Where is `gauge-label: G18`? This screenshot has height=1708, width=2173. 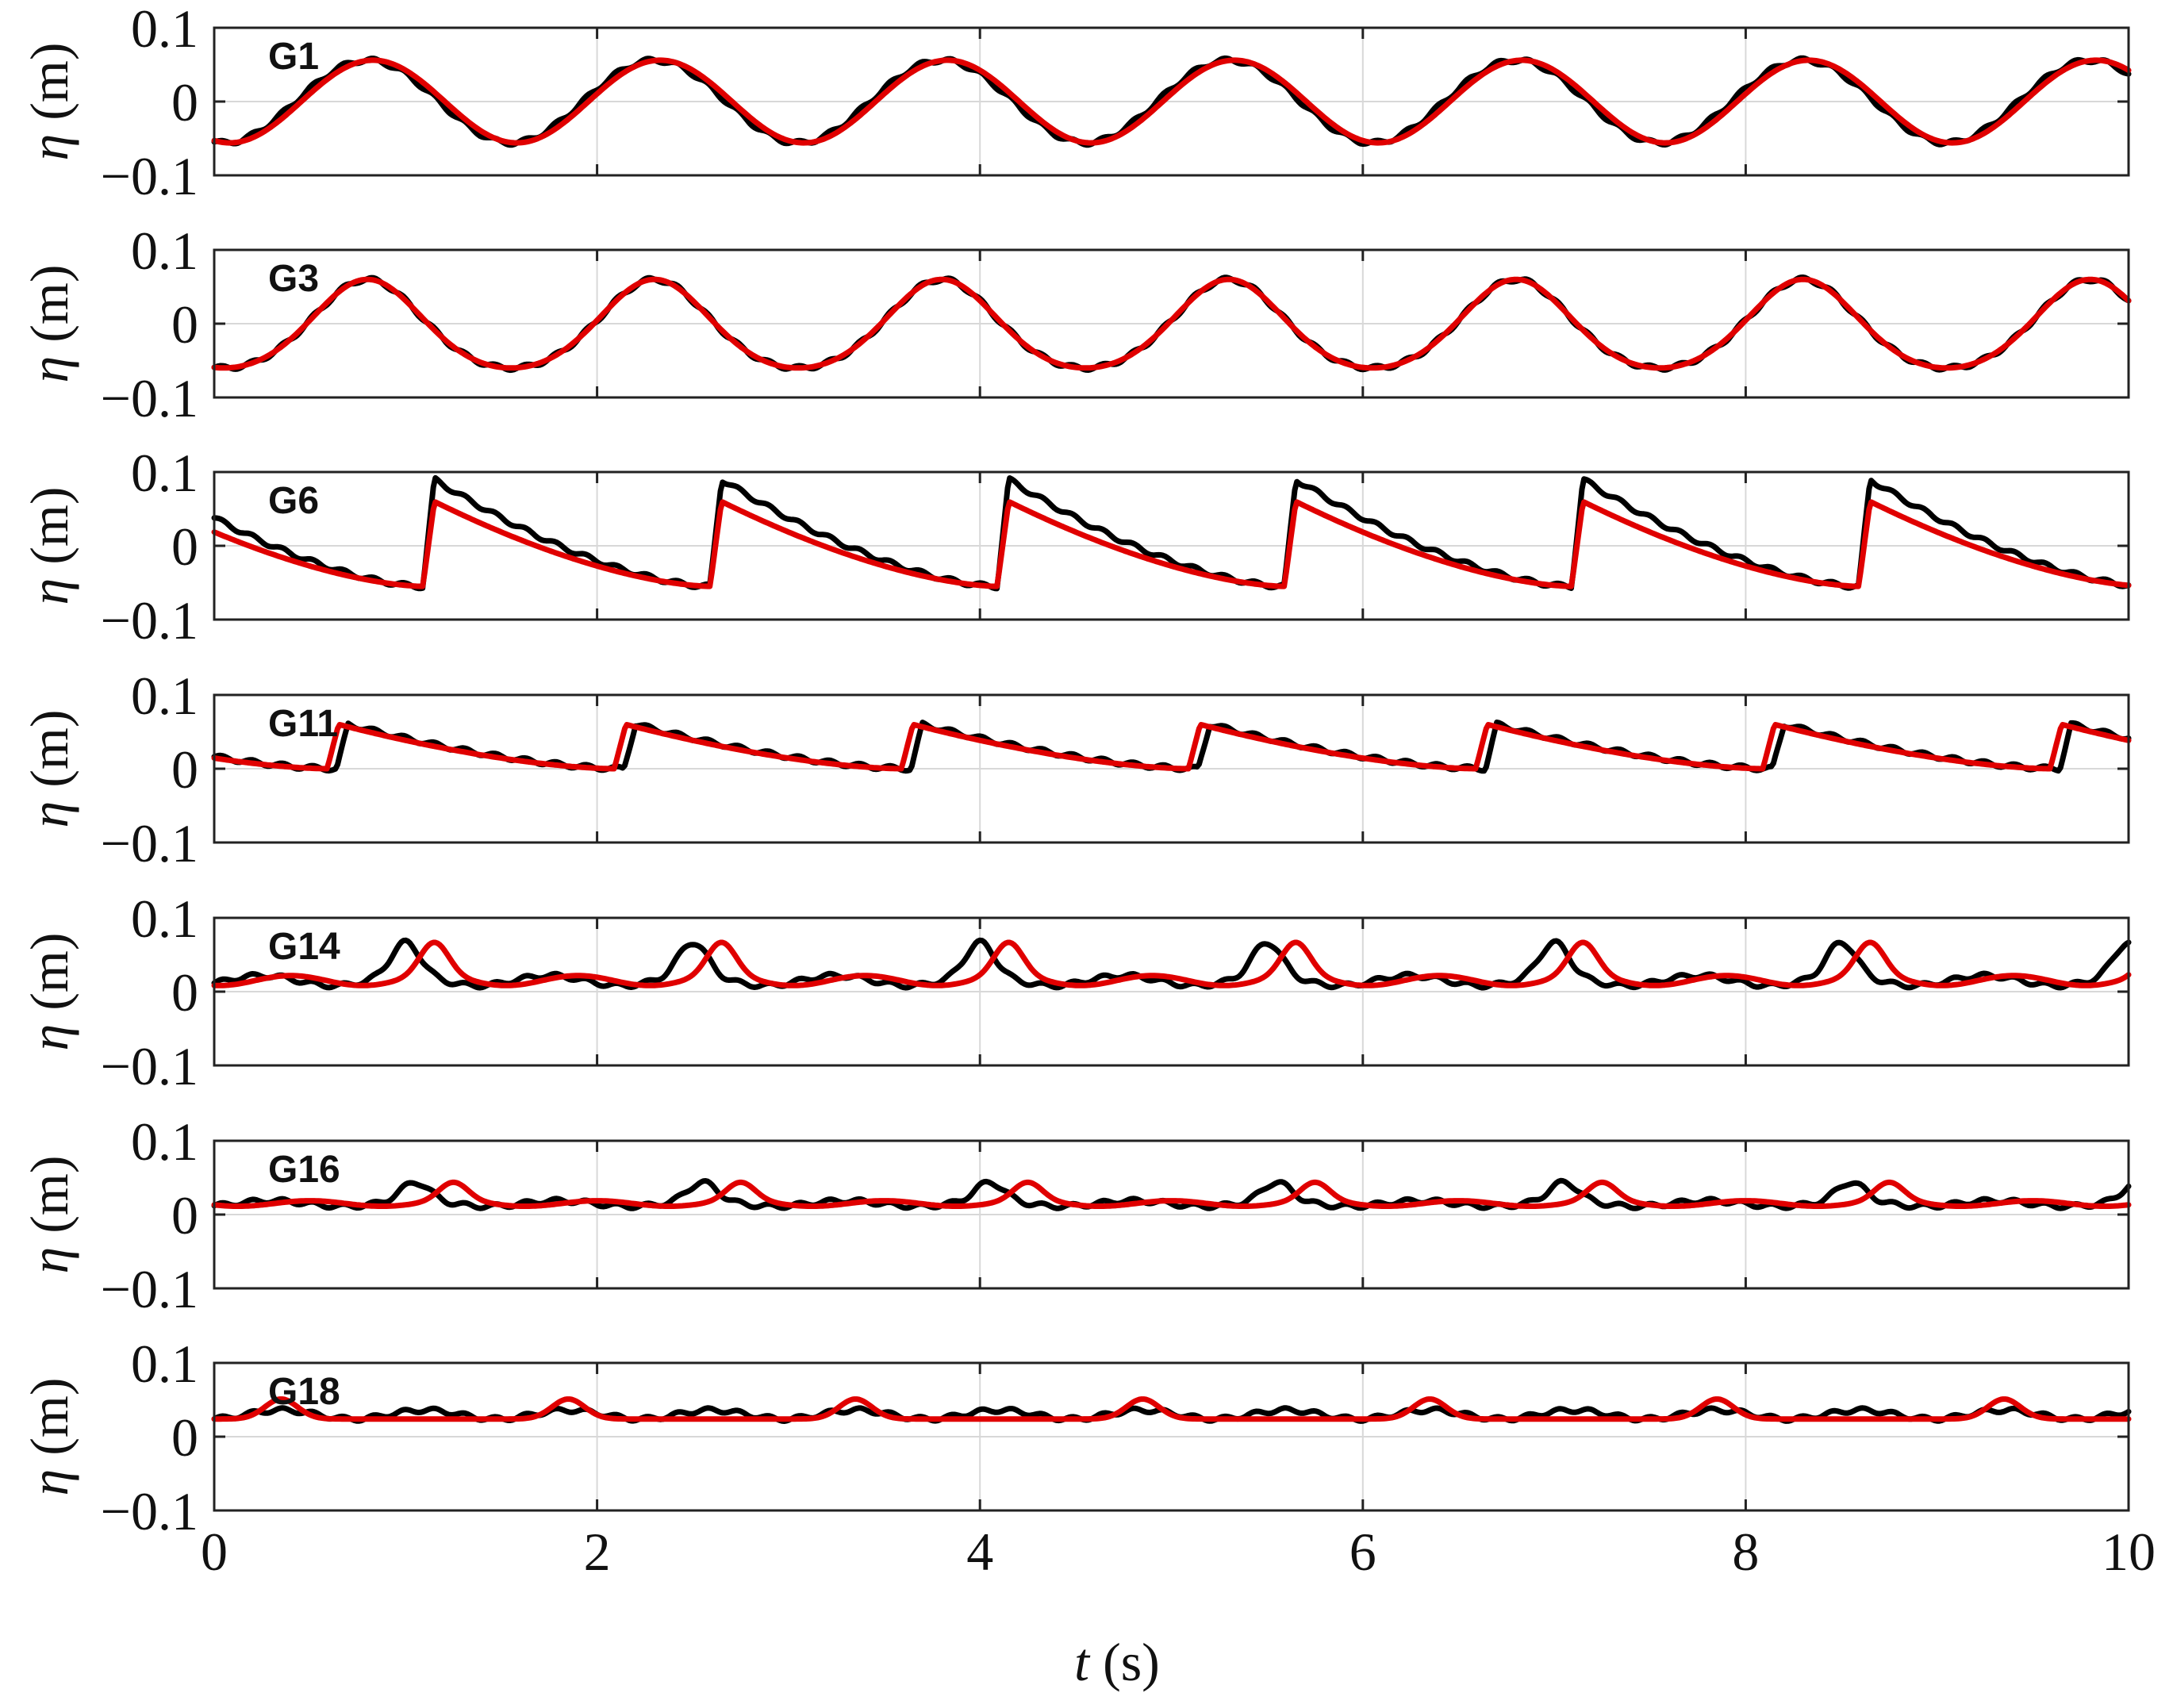
gauge-label: G18 is located at coordinates (304, 1392).